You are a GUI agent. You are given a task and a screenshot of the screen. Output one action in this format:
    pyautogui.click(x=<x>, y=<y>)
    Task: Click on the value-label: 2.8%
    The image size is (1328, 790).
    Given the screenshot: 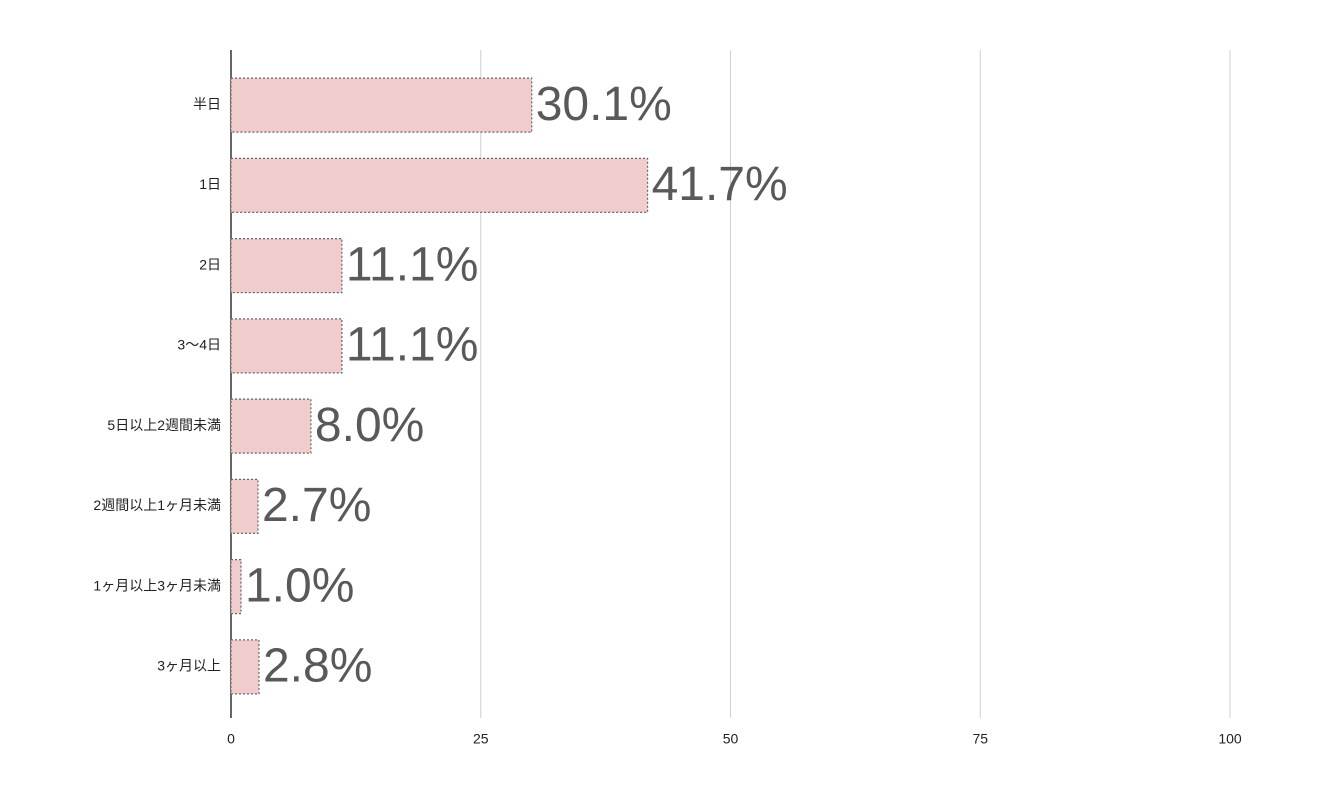 What is the action you would take?
    pyautogui.click(x=317, y=666)
    